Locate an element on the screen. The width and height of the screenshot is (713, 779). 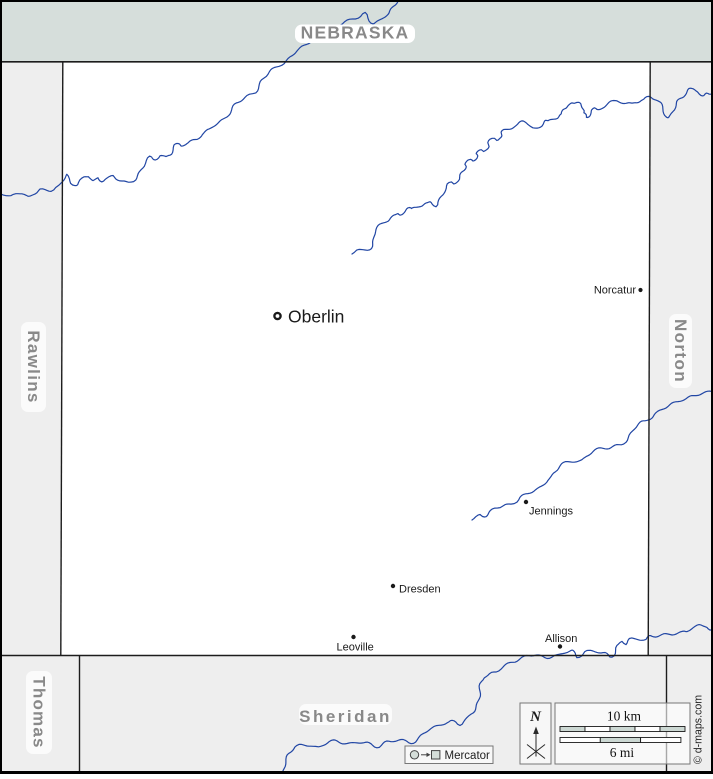
svg-text: Jennings is located at coordinates (551, 512).